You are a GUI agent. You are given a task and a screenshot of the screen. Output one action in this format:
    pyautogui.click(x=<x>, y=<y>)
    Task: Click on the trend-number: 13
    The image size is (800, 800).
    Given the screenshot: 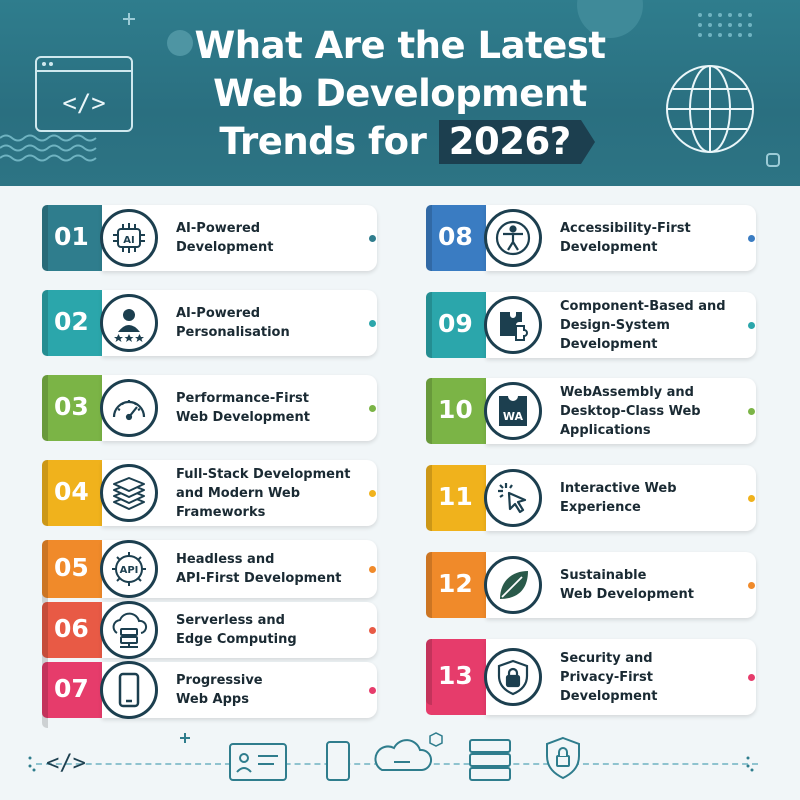 What is the action you would take?
    pyautogui.click(x=455, y=675)
    